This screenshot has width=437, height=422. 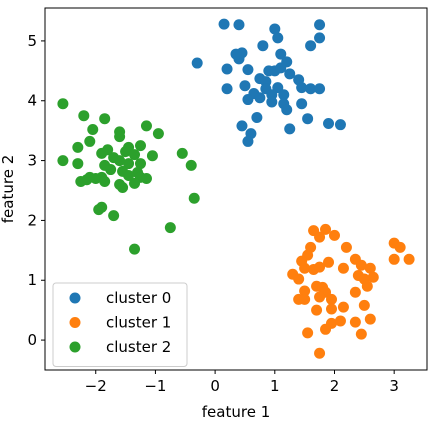 What do you see at coordinates (242, 382) in the screenshot?
I see `x-axis: −2 −1 0 1 2 3` at bounding box center [242, 382].